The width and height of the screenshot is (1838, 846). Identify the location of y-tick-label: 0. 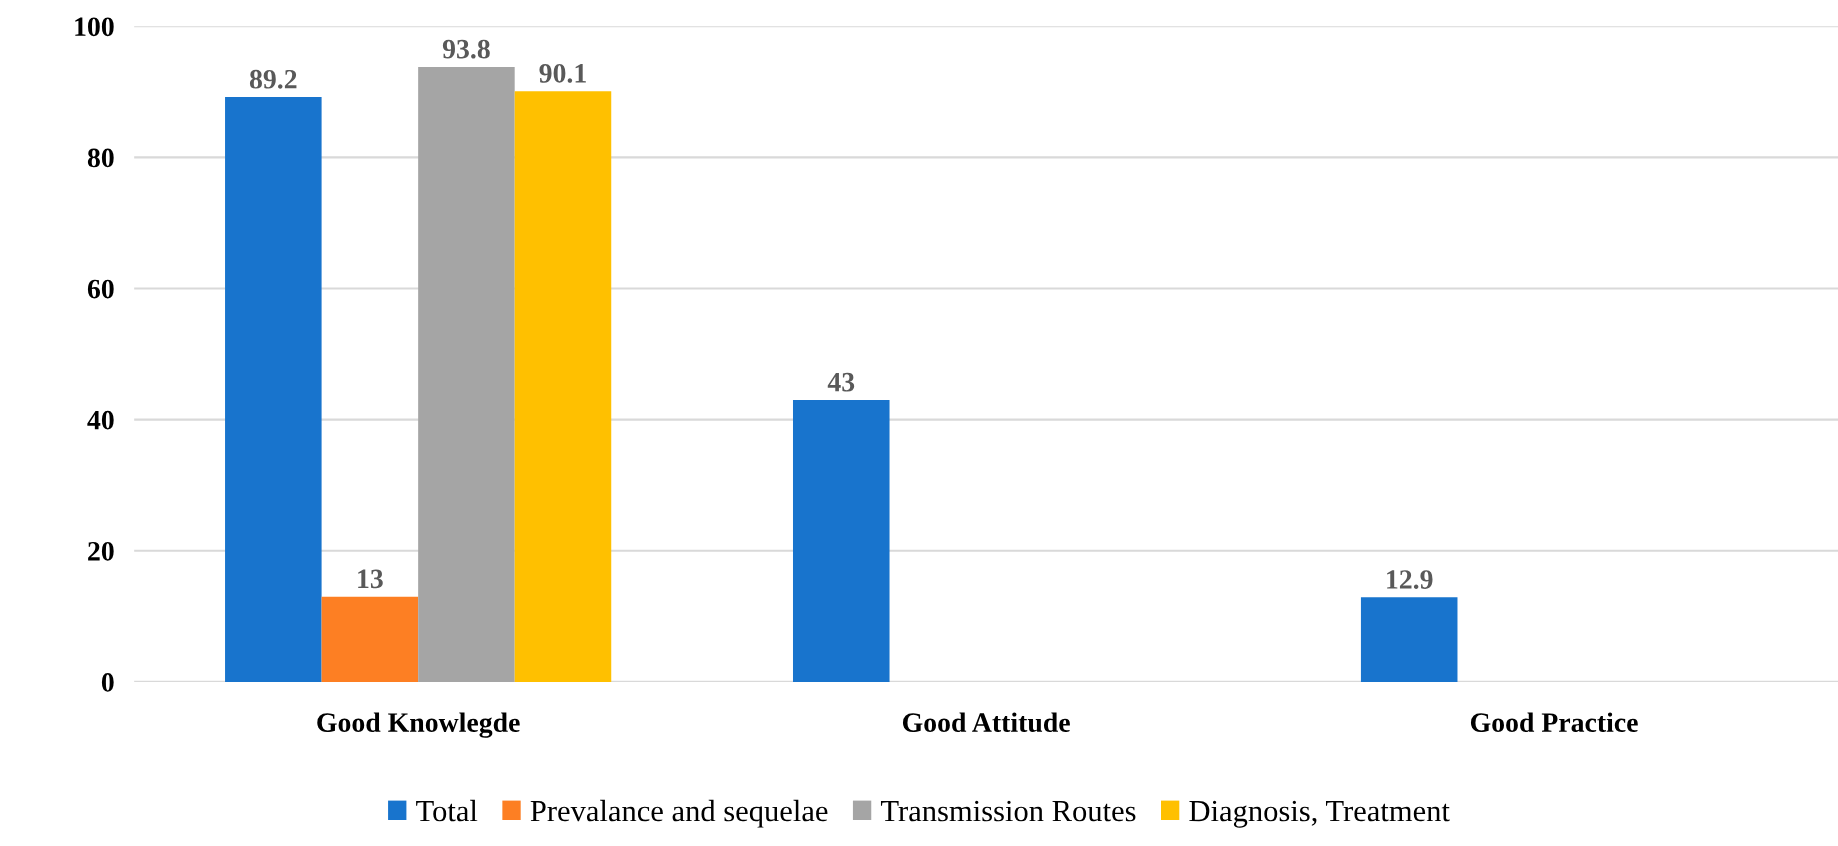
(107, 682).